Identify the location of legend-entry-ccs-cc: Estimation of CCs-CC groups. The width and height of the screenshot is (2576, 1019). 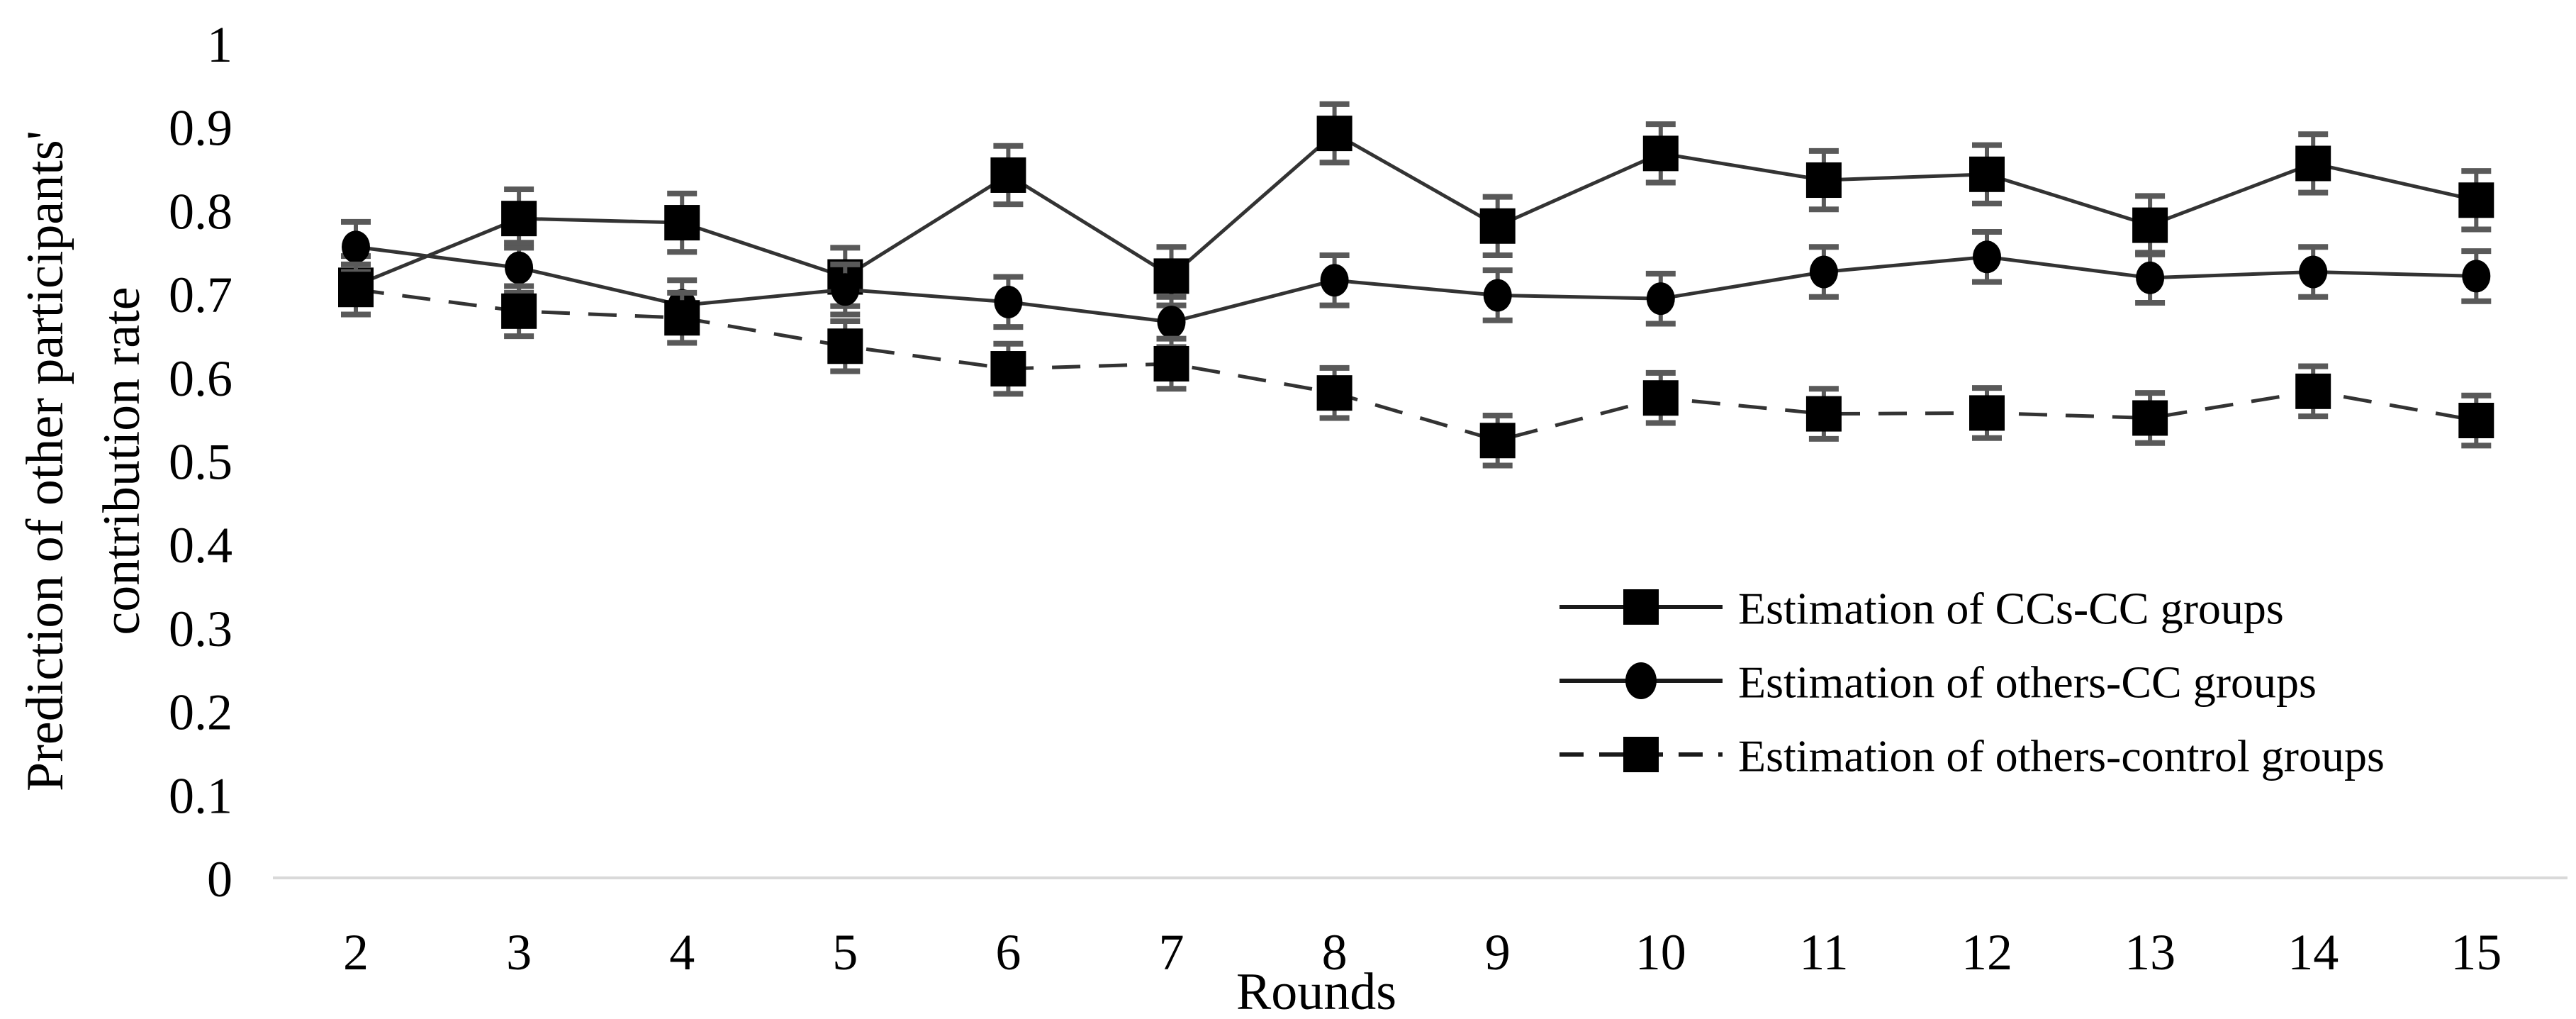
(1921, 609).